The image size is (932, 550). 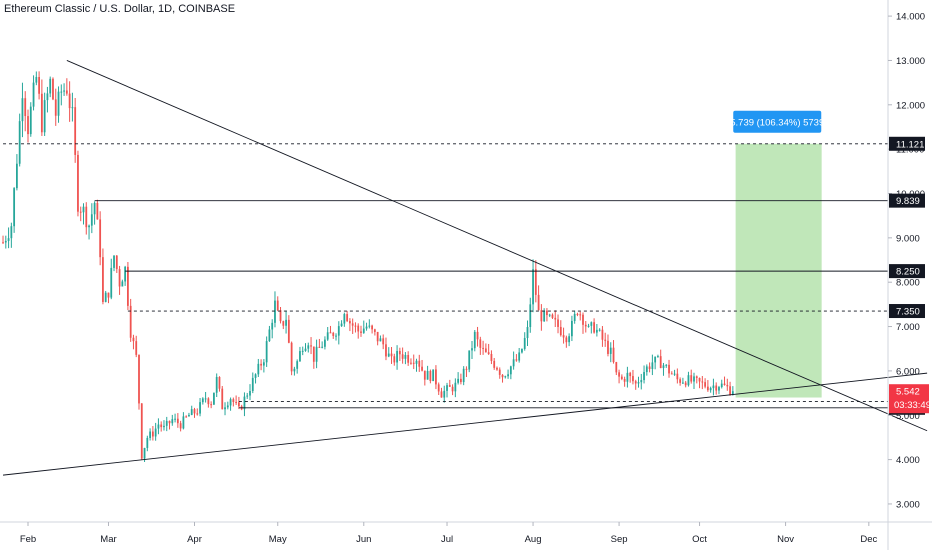 I want to click on x-tick-label: Jun, so click(x=363, y=539).